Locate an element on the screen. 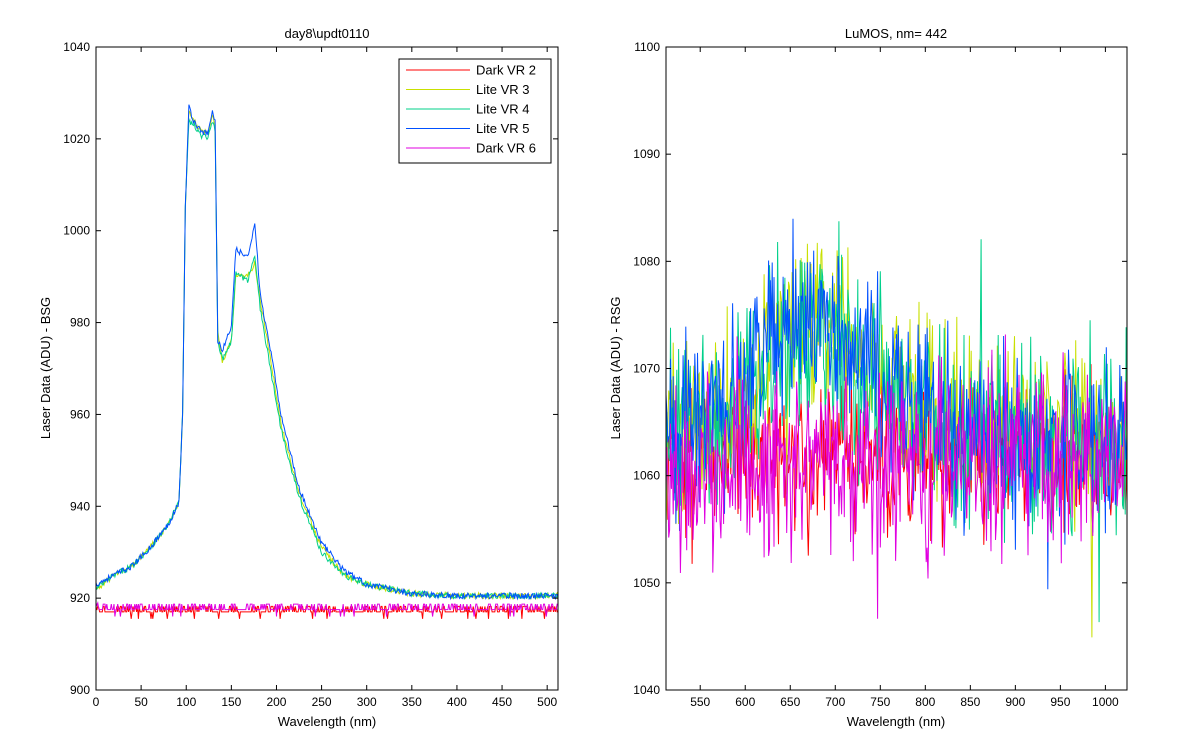 The image size is (1200, 750). y-tick-label: 900 is located at coordinates (80, 690).